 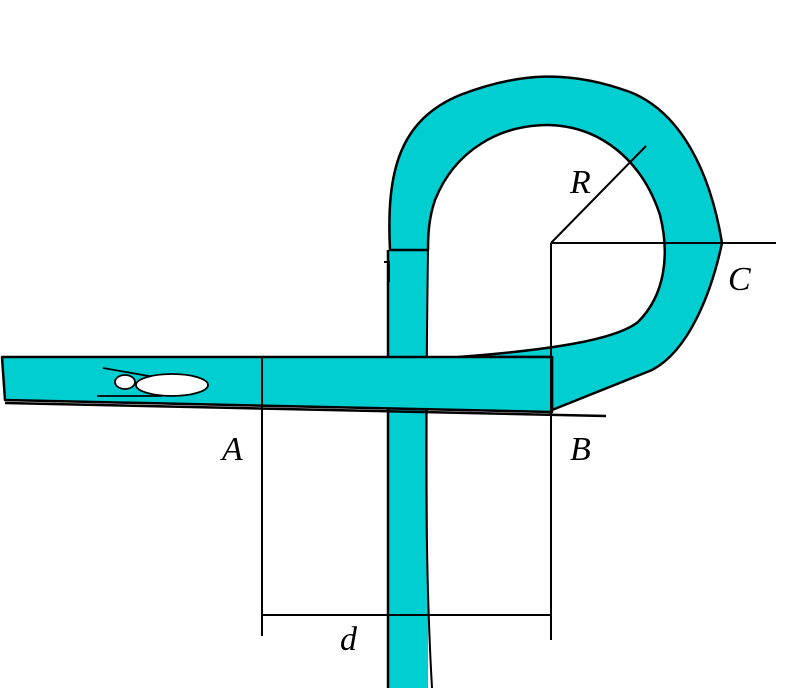 What do you see at coordinates (580, 449) in the screenshot?
I see `label-b: B` at bounding box center [580, 449].